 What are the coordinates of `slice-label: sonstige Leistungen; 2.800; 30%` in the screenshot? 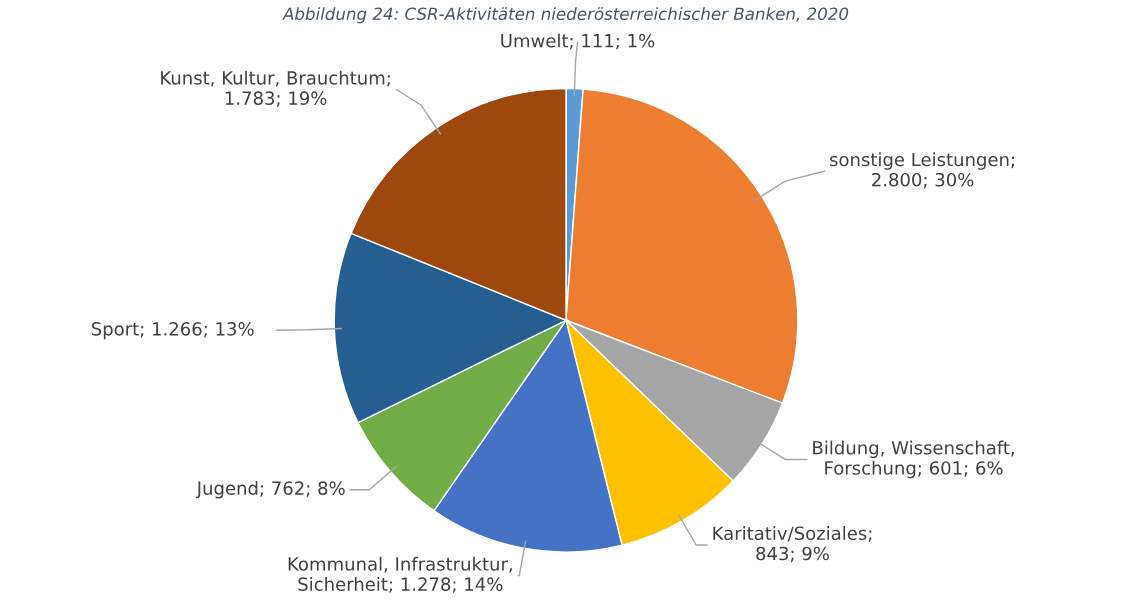 It's located at (922, 170).